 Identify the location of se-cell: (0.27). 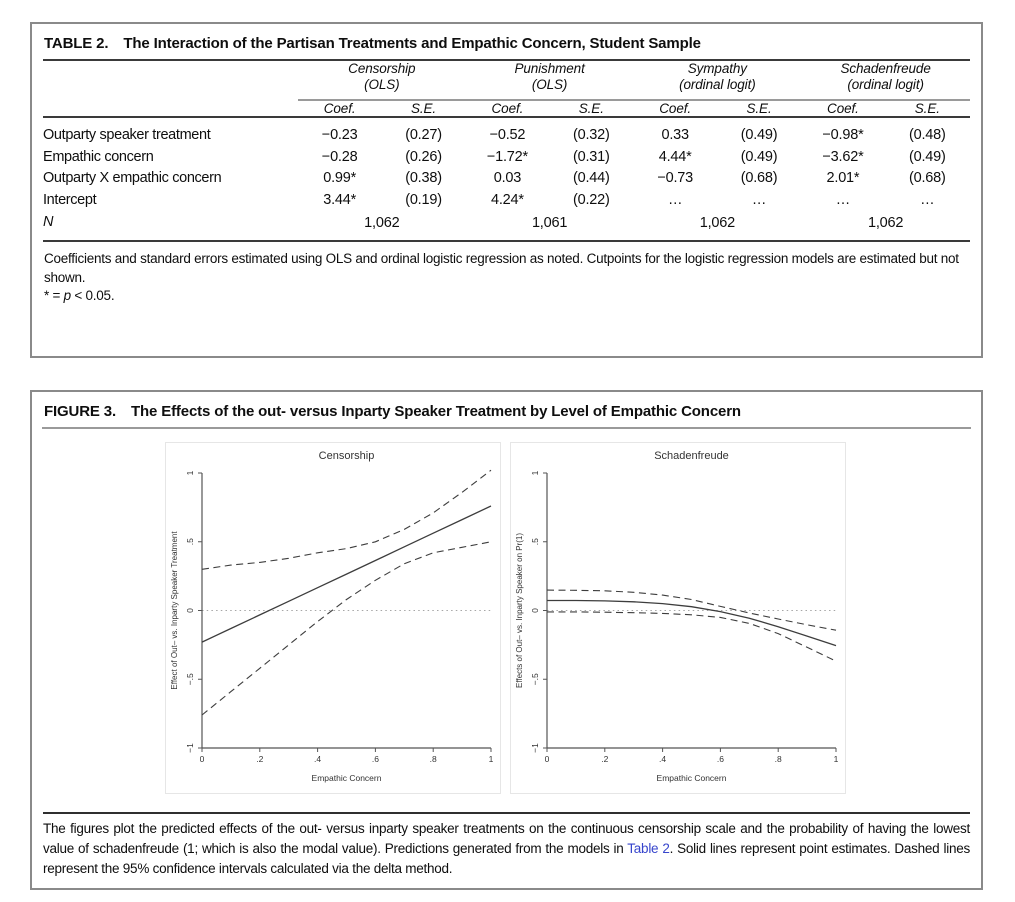
(423, 134).